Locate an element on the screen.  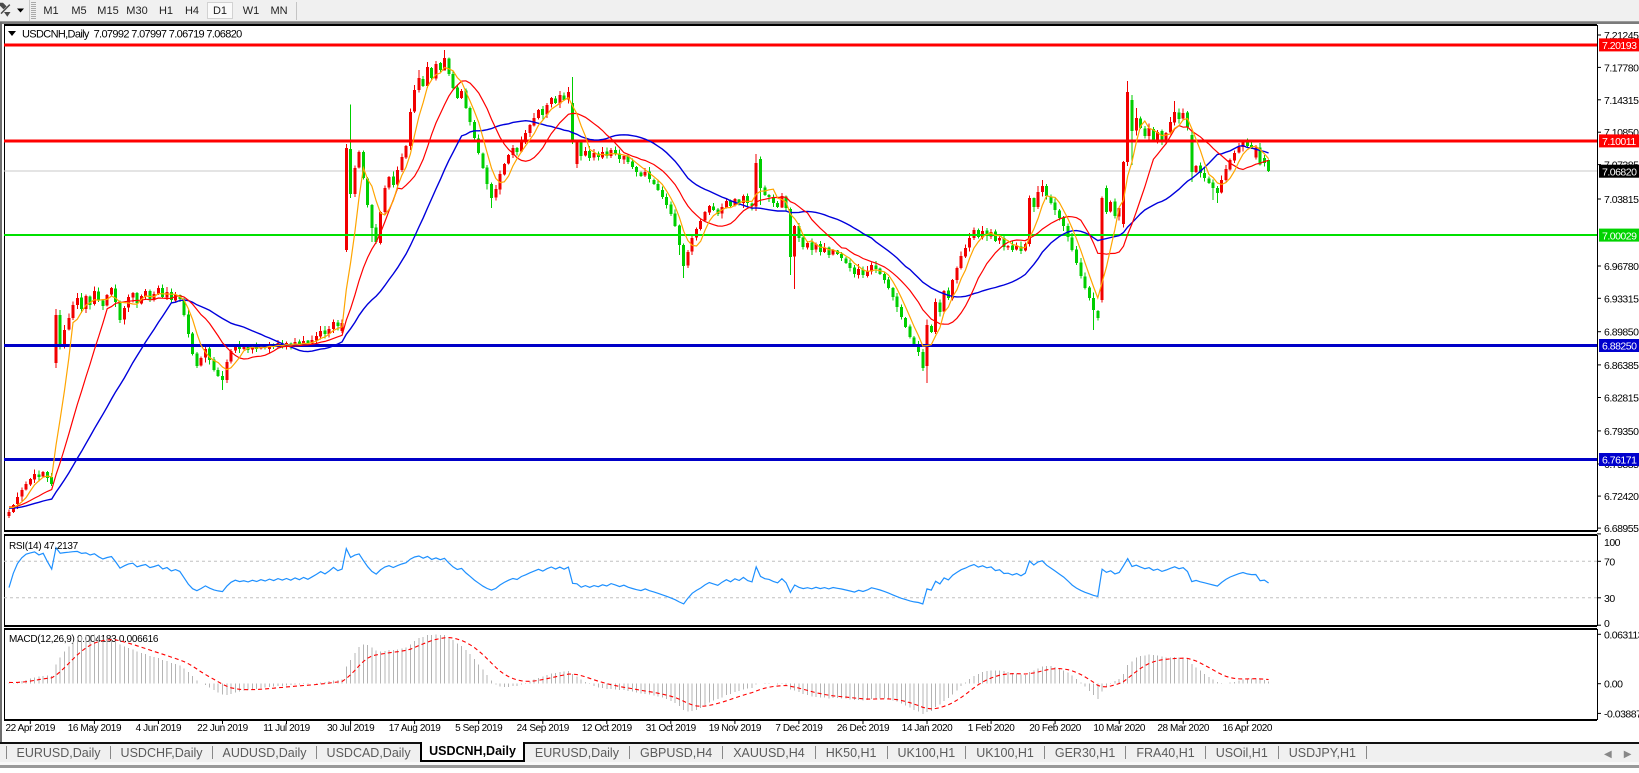
svg-text: 7.06820 is located at coordinates (1619, 172).